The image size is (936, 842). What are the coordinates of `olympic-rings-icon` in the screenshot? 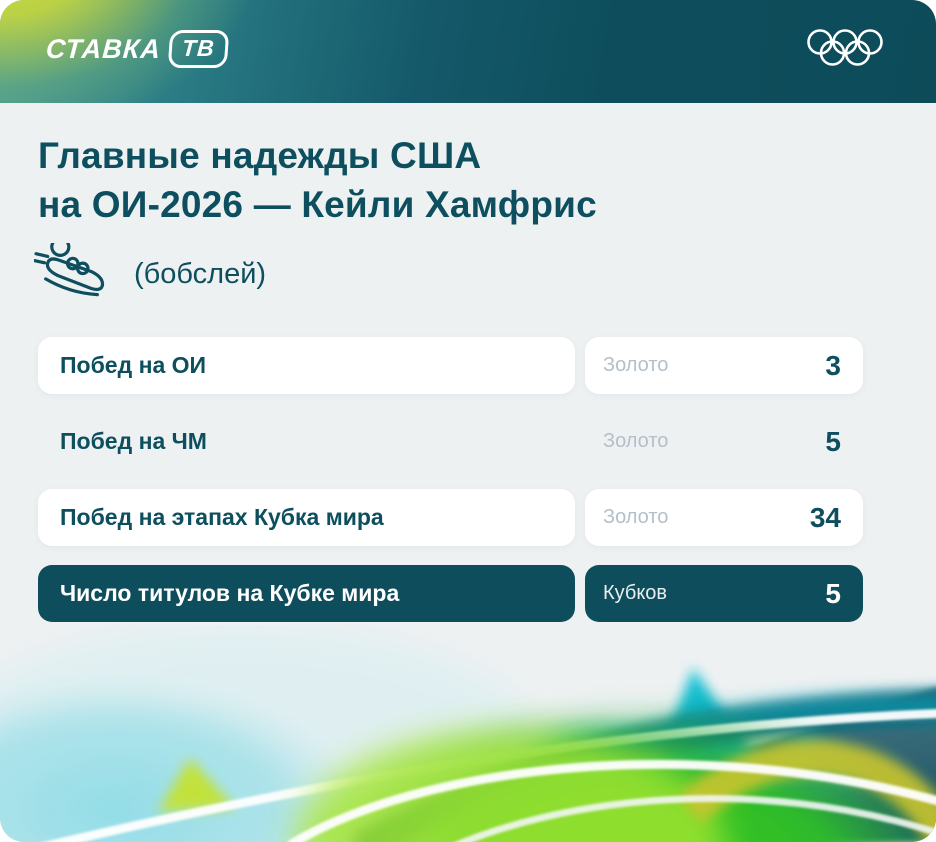 It's located at (845, 47).